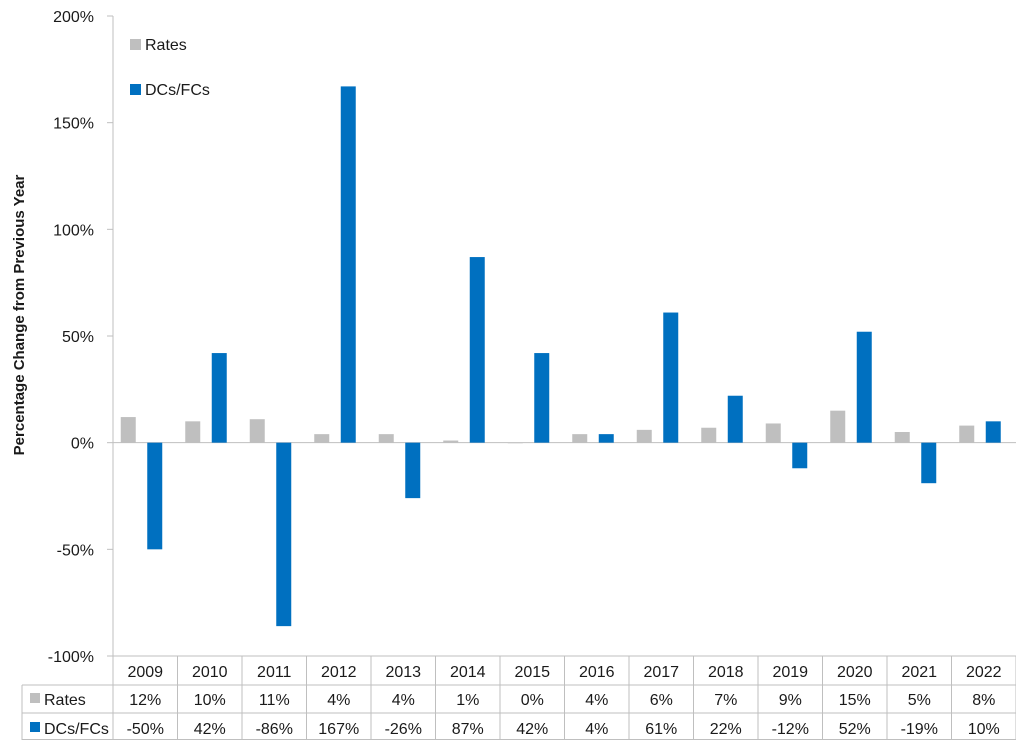  What do you see at coordinates (773, 433) in the screenshot?
I see `bar-rates-2019` at bounding box center [773, 433].